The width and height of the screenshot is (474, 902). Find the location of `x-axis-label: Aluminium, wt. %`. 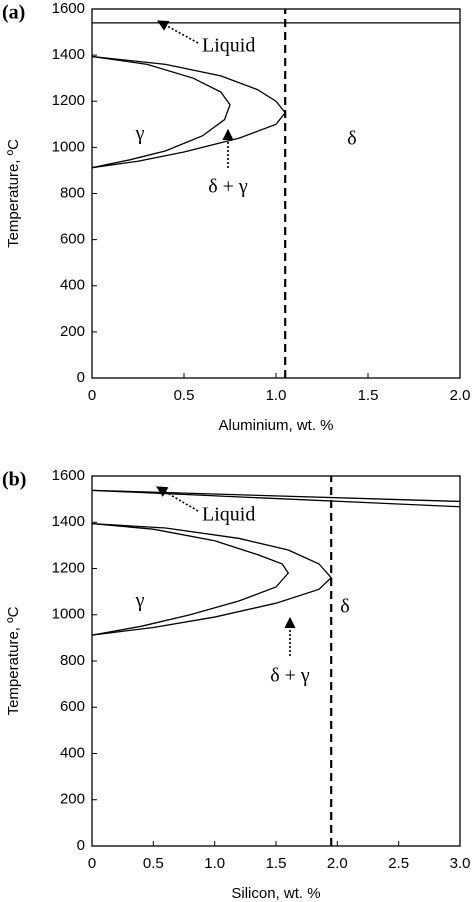

x-axis-label: Aluminium, wt. % is located at coordinates (275, 425).